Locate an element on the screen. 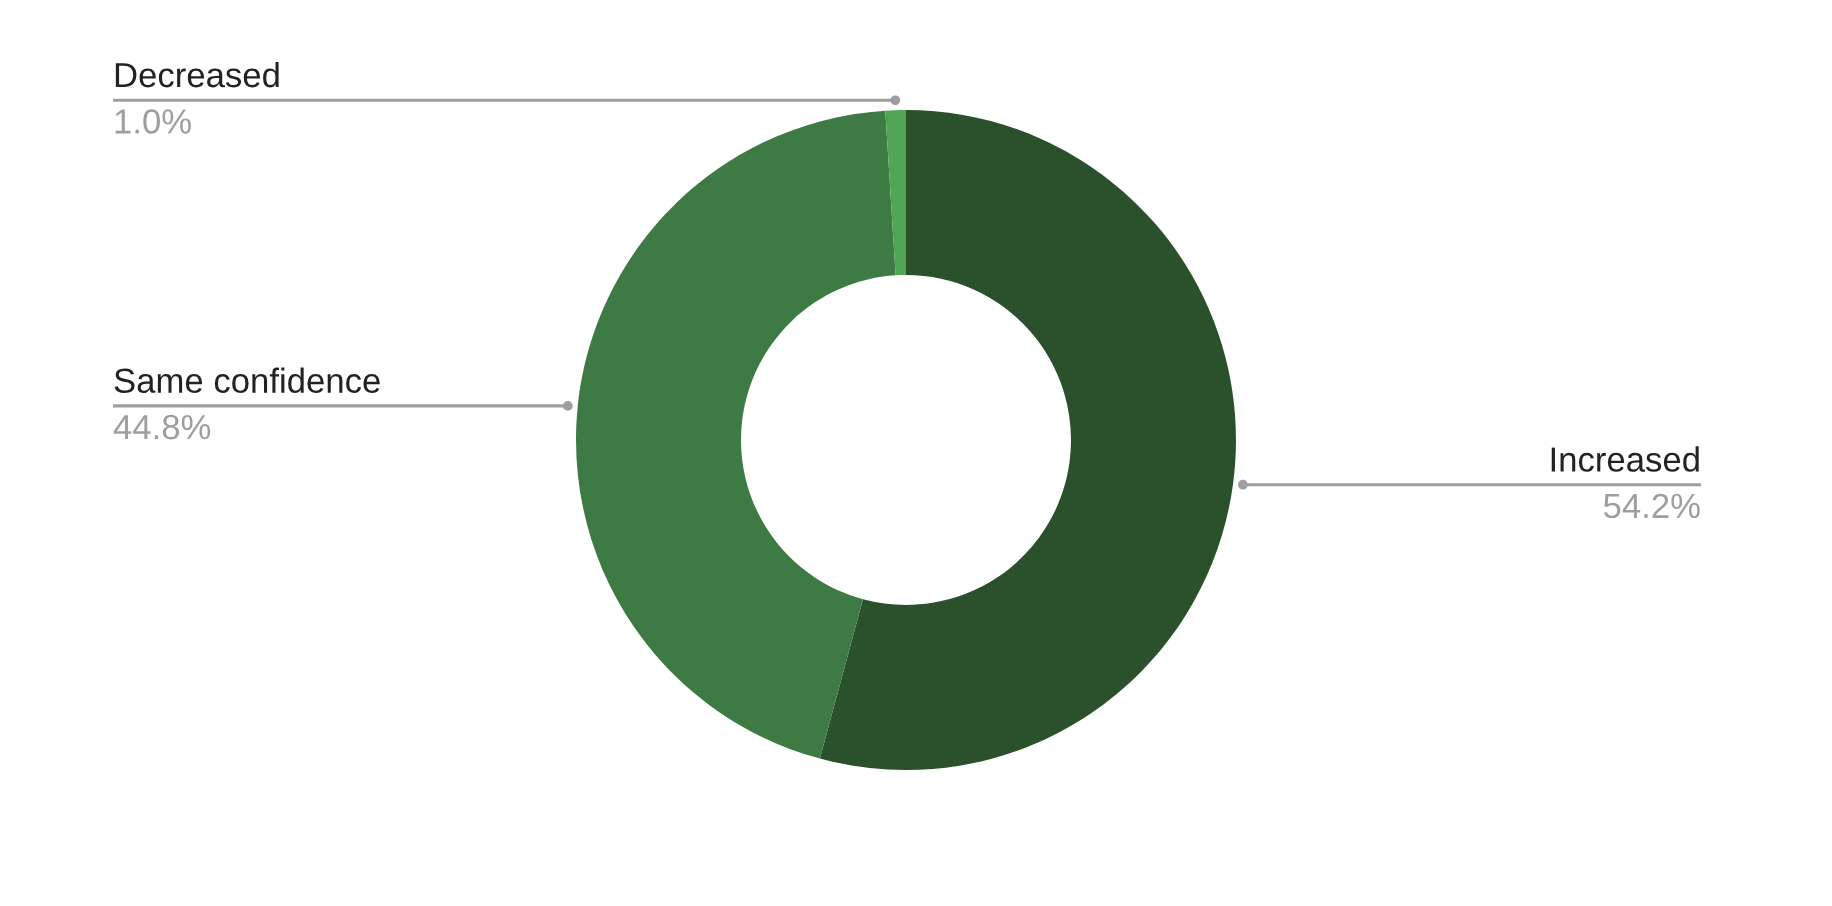 This screenshot has width=1832, height=906. data-label: 44.8% is located at coordinates (162, 427).